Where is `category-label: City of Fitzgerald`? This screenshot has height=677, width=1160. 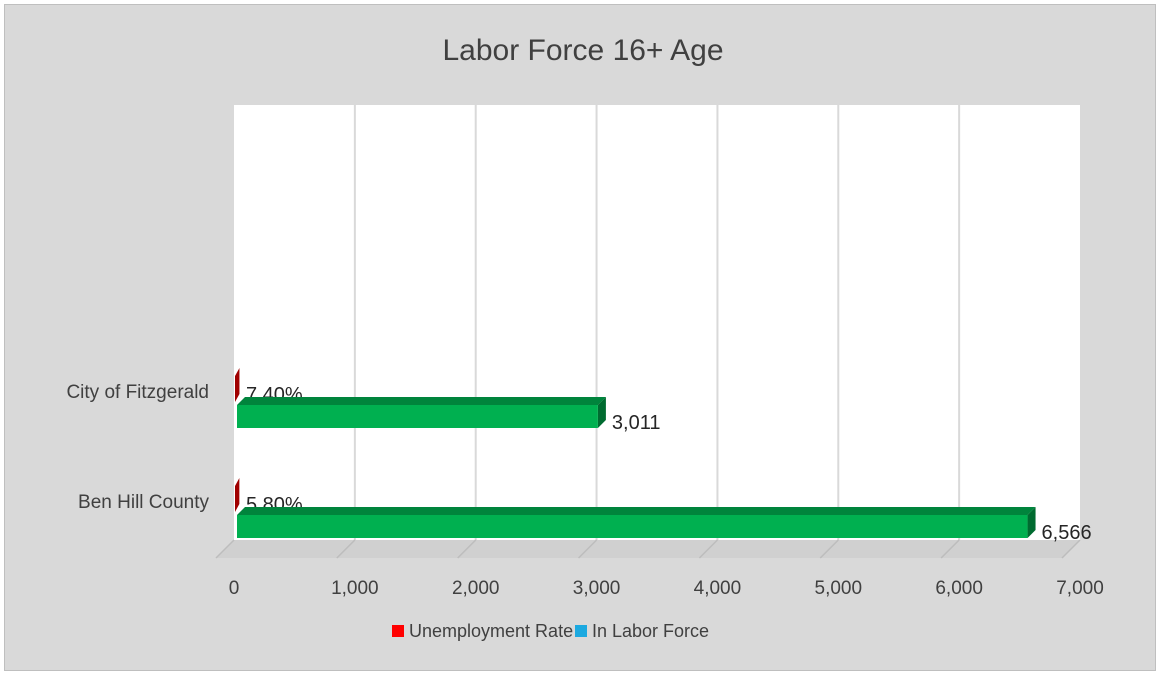
category-label: City of Fitzgerald is located at coordinates (137, 392).